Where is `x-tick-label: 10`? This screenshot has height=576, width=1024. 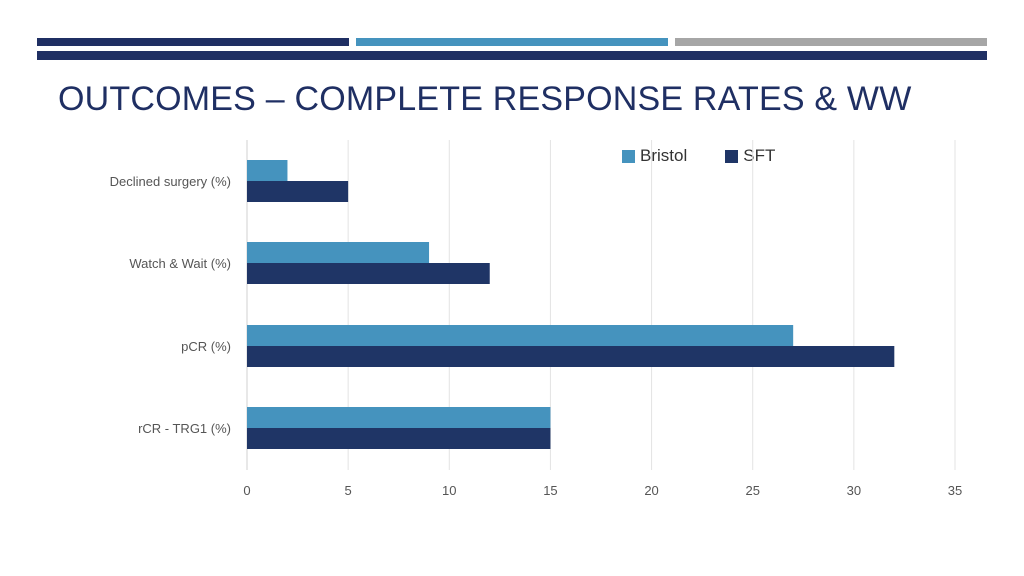
x-tick-label: 10 is located at coordinates (449, 490).